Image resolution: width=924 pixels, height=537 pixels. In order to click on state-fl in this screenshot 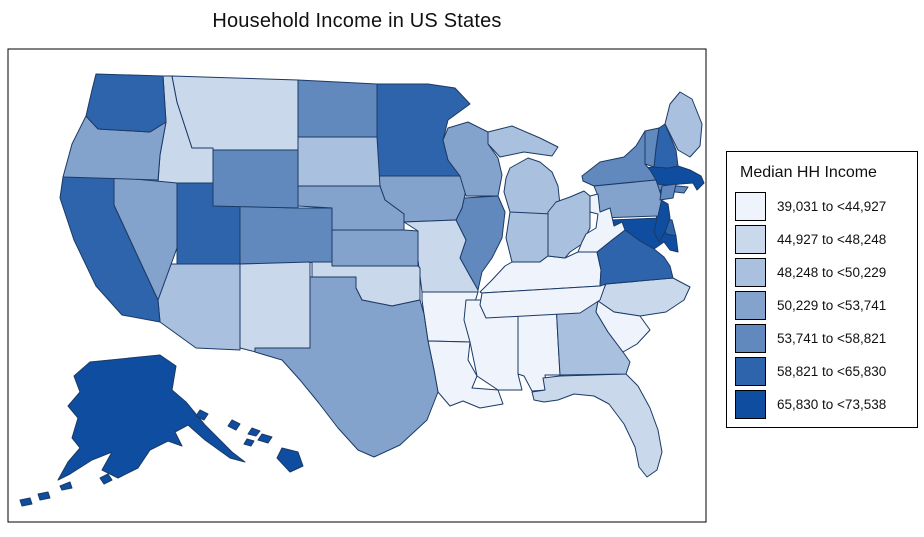, I will do `click(597, 425)`.